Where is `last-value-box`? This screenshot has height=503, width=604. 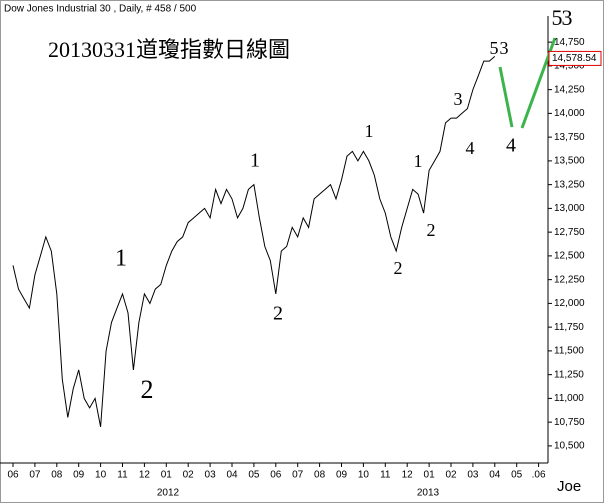
last-value-box is located at coordinates (575, 58).